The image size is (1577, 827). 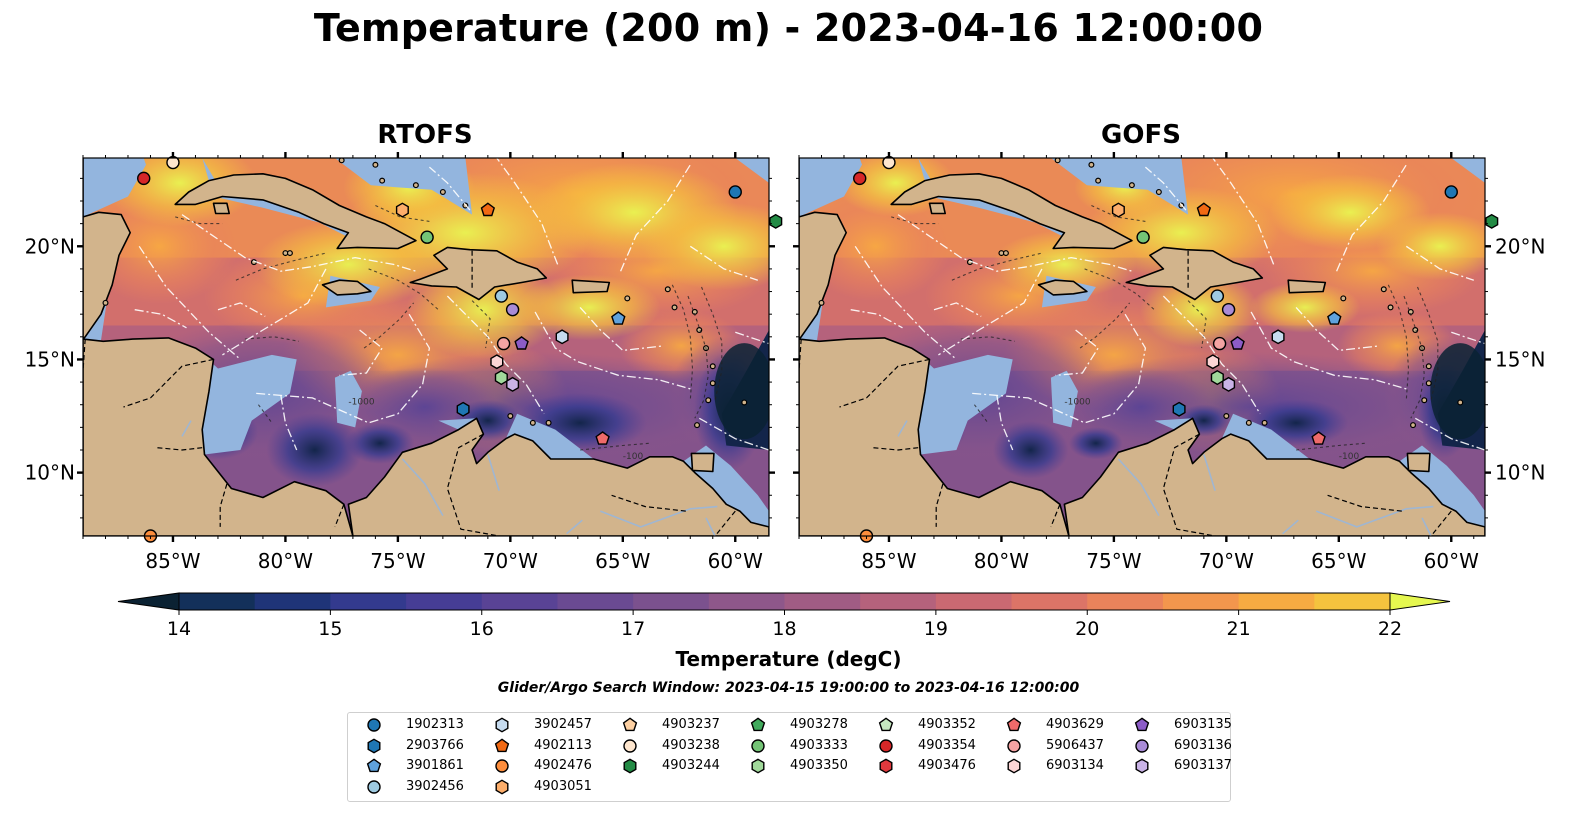 What do you see at coordinates (435, 766) in the screenshot?
I see `legend-label: 3901861` at bounding box center [435, 766].